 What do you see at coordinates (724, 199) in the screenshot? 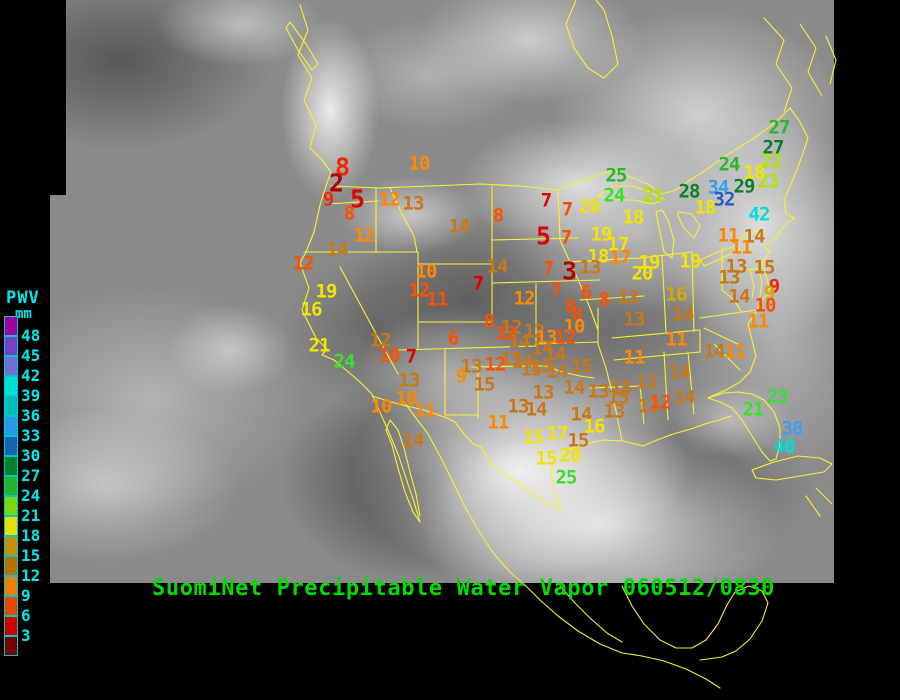
I see `station-pwv-value: 32` at bounding box center [724, 199].